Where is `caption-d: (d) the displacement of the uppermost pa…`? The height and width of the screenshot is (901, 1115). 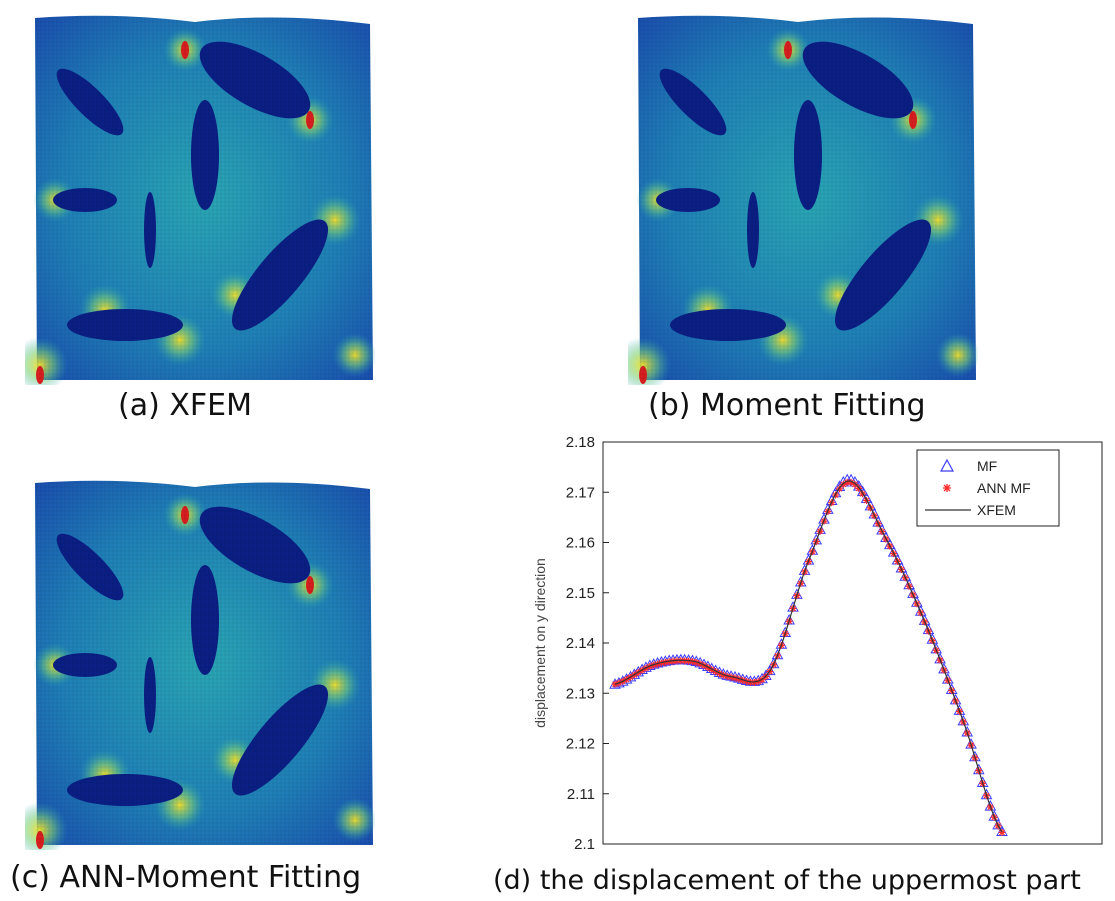
caption-d: (d) the displacement of the uppermost pa… is located at coordinates (787, 880).